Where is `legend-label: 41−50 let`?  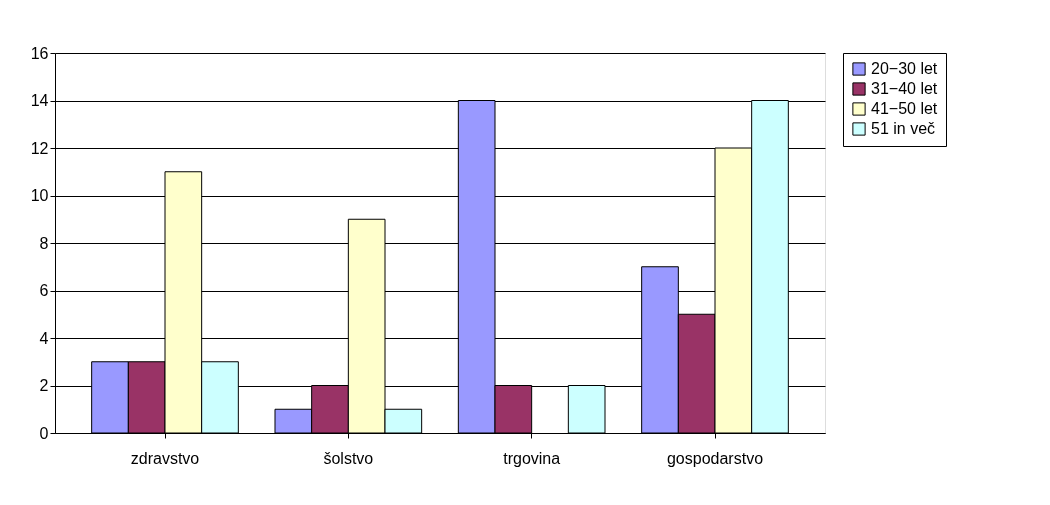
legend-label: 41−50 let is located at coordinates (904, 108).